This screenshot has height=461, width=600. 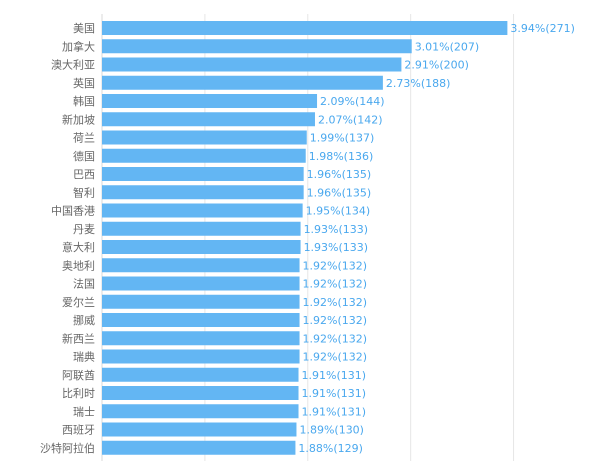 I want to click on data-label: 2.91%(200), so click(x=436, y=65).